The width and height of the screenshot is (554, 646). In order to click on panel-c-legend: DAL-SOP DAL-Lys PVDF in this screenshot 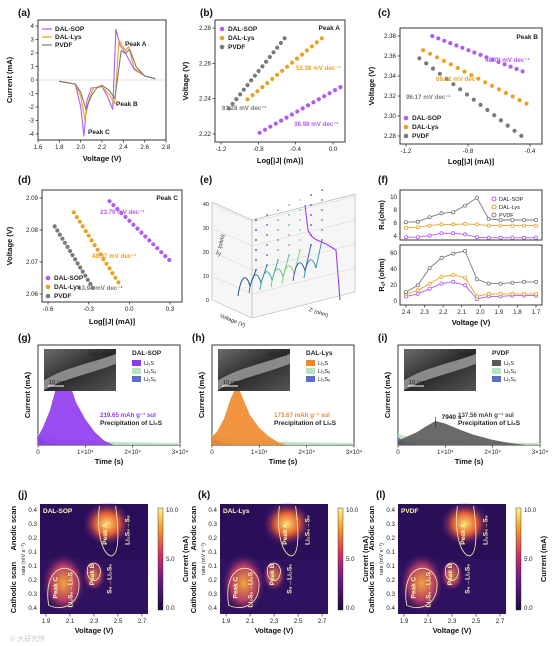, I will do `click(422, 127)`.